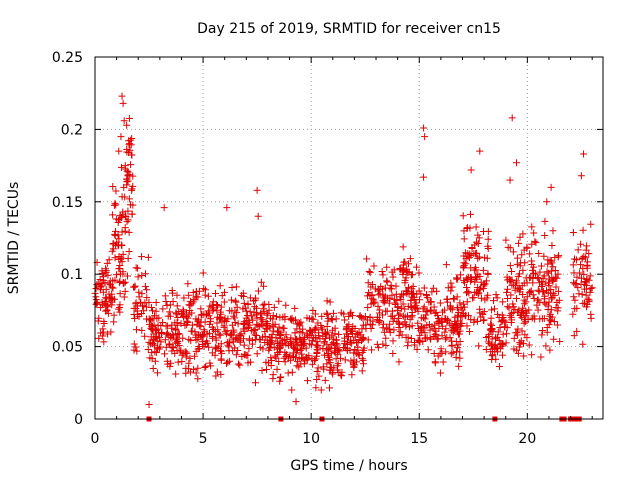  What do you see at coordinates (67, 58) in the screenshot?
I see `y-tick-label: 0.25` at bounding box center [67, 58].